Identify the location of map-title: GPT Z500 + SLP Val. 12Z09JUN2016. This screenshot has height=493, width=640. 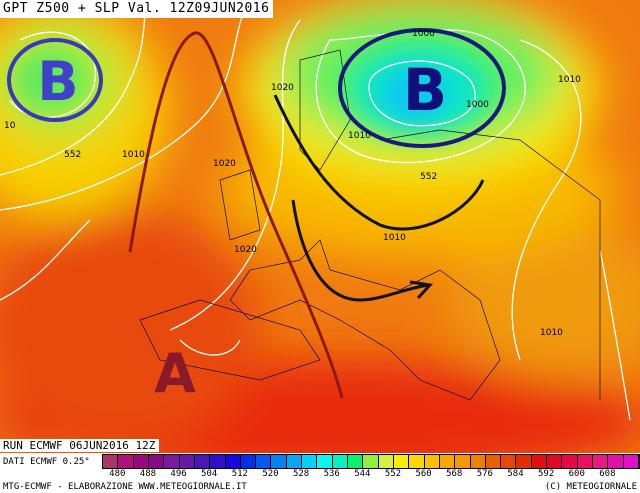
(137, 9).